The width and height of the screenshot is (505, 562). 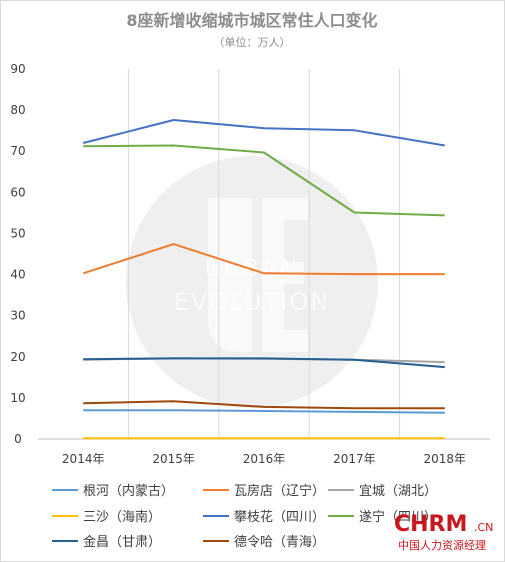 What do you see at coordinates (285, 275) in the screenshot?
I see `watermark-e-shape` at bounding box center [285, 275].